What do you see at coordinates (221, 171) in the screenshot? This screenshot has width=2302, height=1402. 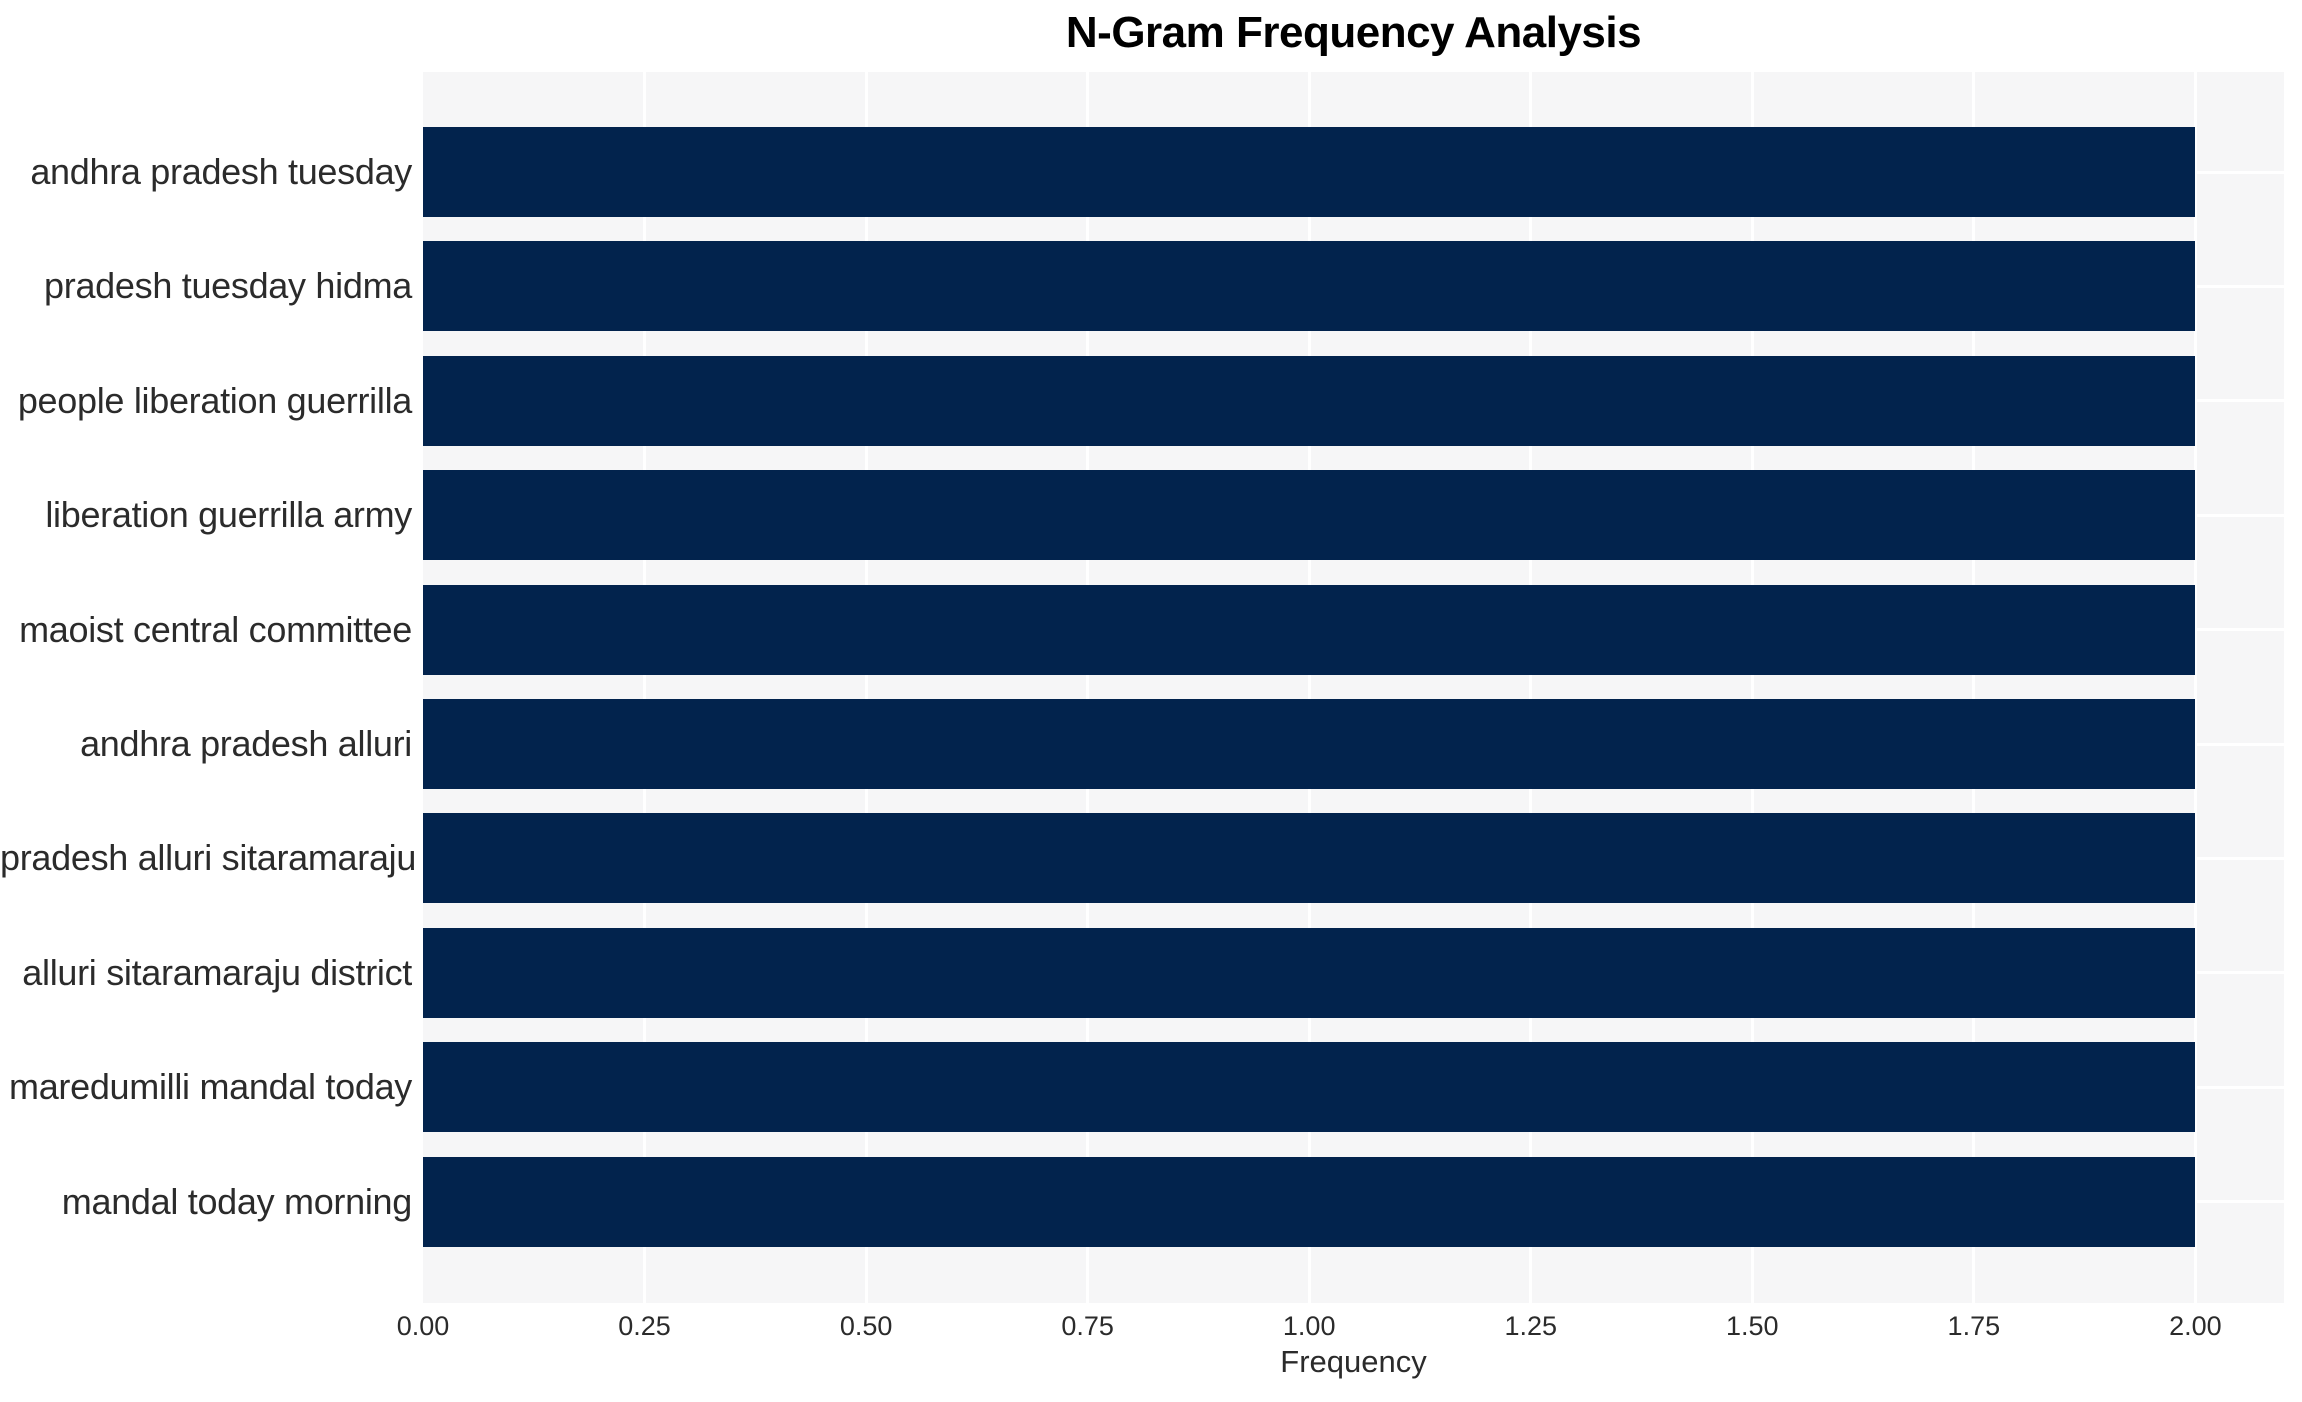 I see `y-axis-category-label: andhra pradesh tuesday` at bounding box center [221, 171].